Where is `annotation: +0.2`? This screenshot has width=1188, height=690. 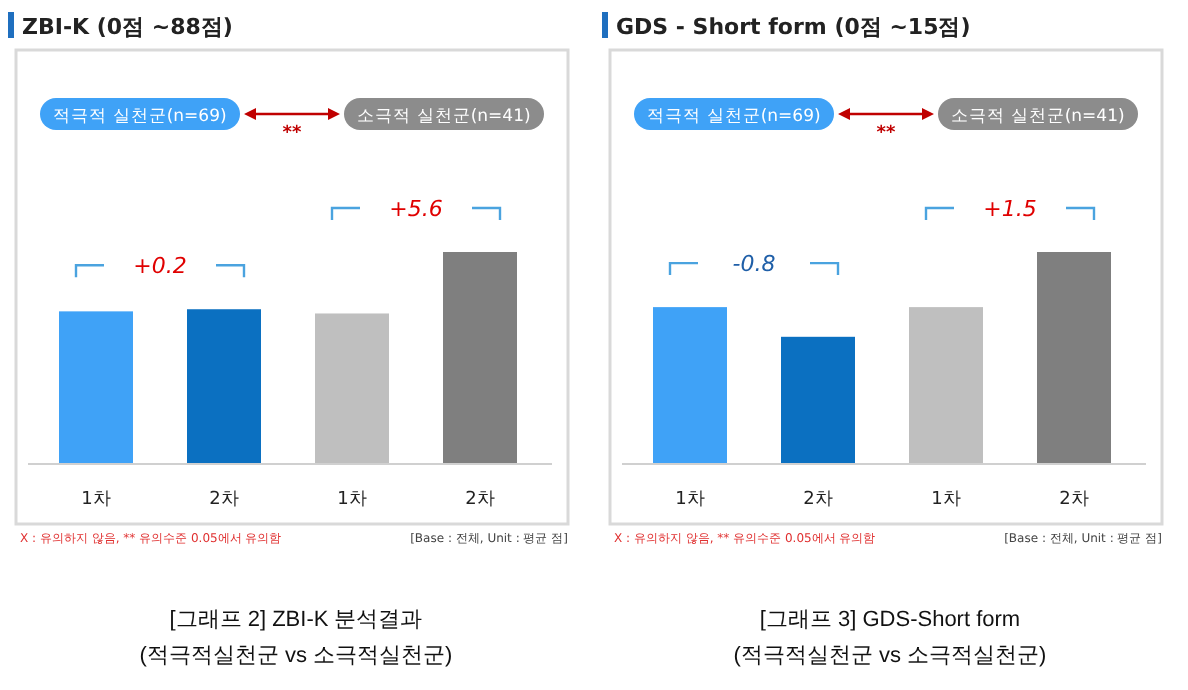 annotation: +0.2 is located at coordinates (160, 266).